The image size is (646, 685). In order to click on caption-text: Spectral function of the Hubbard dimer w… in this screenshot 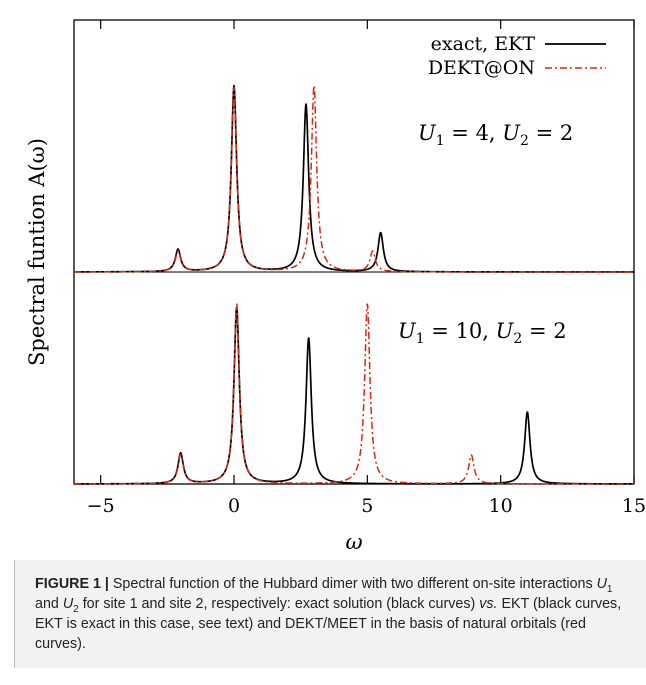, I will do `click(352, 584)`.